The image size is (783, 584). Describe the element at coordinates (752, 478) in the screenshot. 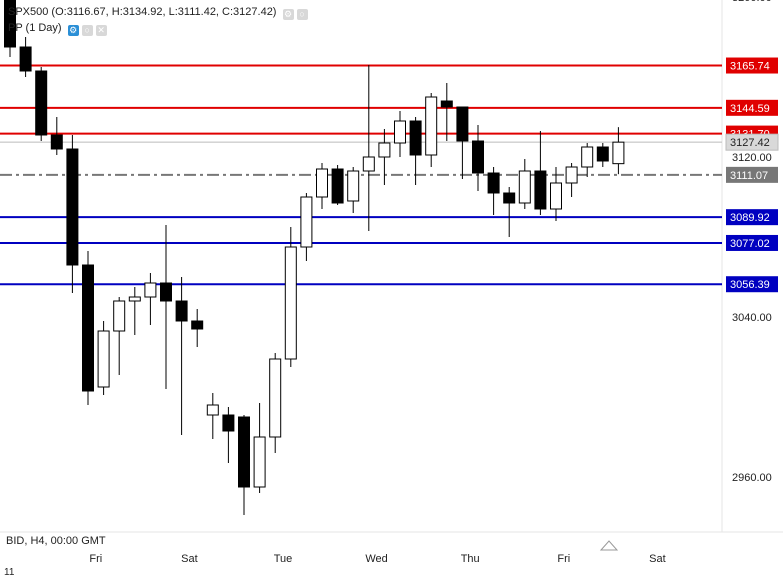

I see `price-tick-label: 2960.00` at that location.